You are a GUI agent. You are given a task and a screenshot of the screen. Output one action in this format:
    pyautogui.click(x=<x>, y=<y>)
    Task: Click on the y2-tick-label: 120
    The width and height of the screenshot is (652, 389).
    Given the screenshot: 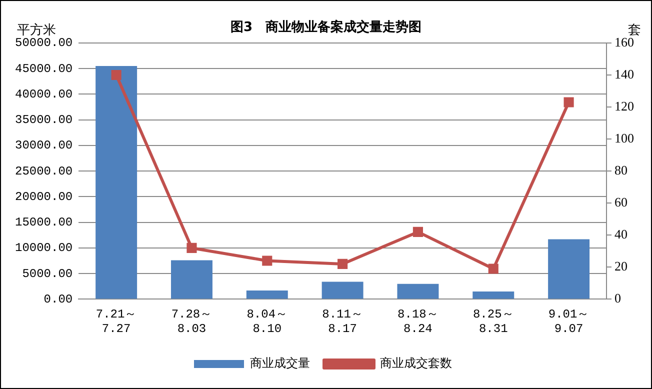 What is the action you would take?
    pyautogui.click(x=624, y=106)
    